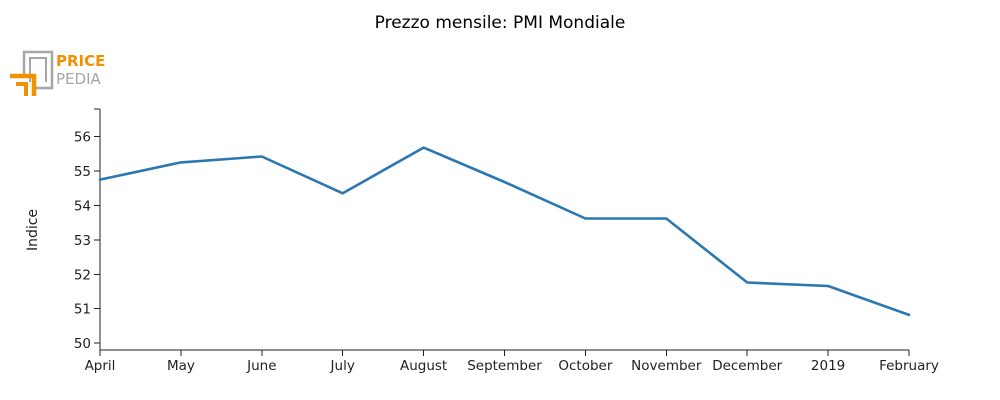 The height and width of the screenshot is (400, 1000). I want to click on y-axis-label: Indice, so click(33, 230).